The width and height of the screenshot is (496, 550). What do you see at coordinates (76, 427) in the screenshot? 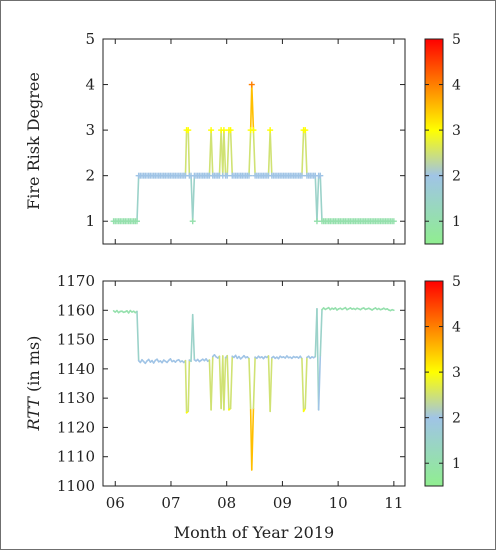
I see `y-tick-label: 1120` at bounding box center [76, 427].